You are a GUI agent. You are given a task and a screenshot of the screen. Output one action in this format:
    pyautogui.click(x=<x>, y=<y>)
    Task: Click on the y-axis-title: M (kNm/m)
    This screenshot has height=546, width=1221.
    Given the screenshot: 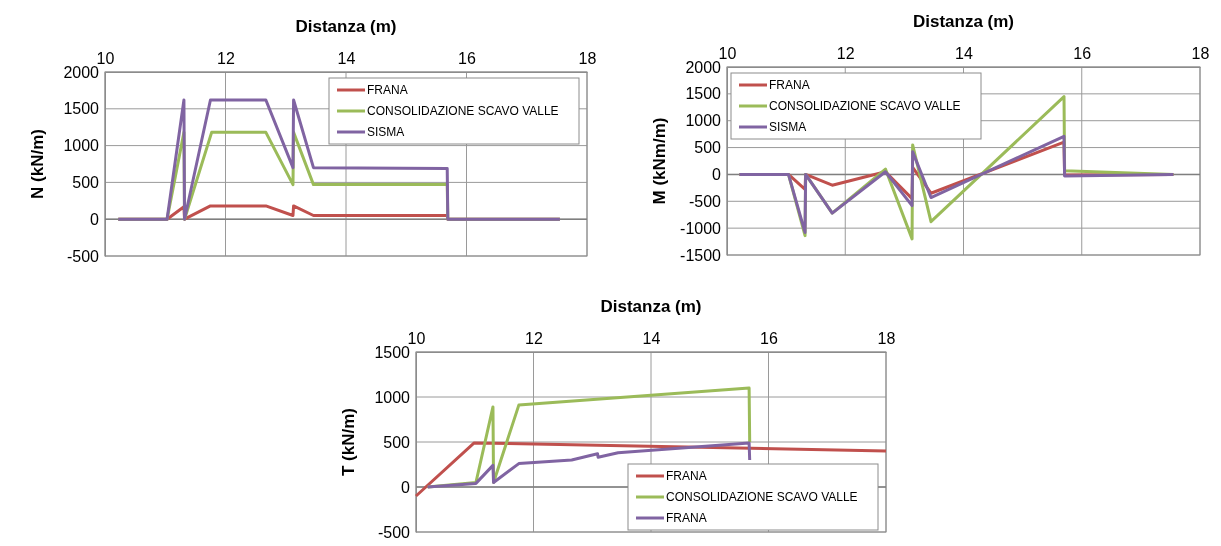 What is the action you would take?
    pyautogui.click(x=659, y=161)
    